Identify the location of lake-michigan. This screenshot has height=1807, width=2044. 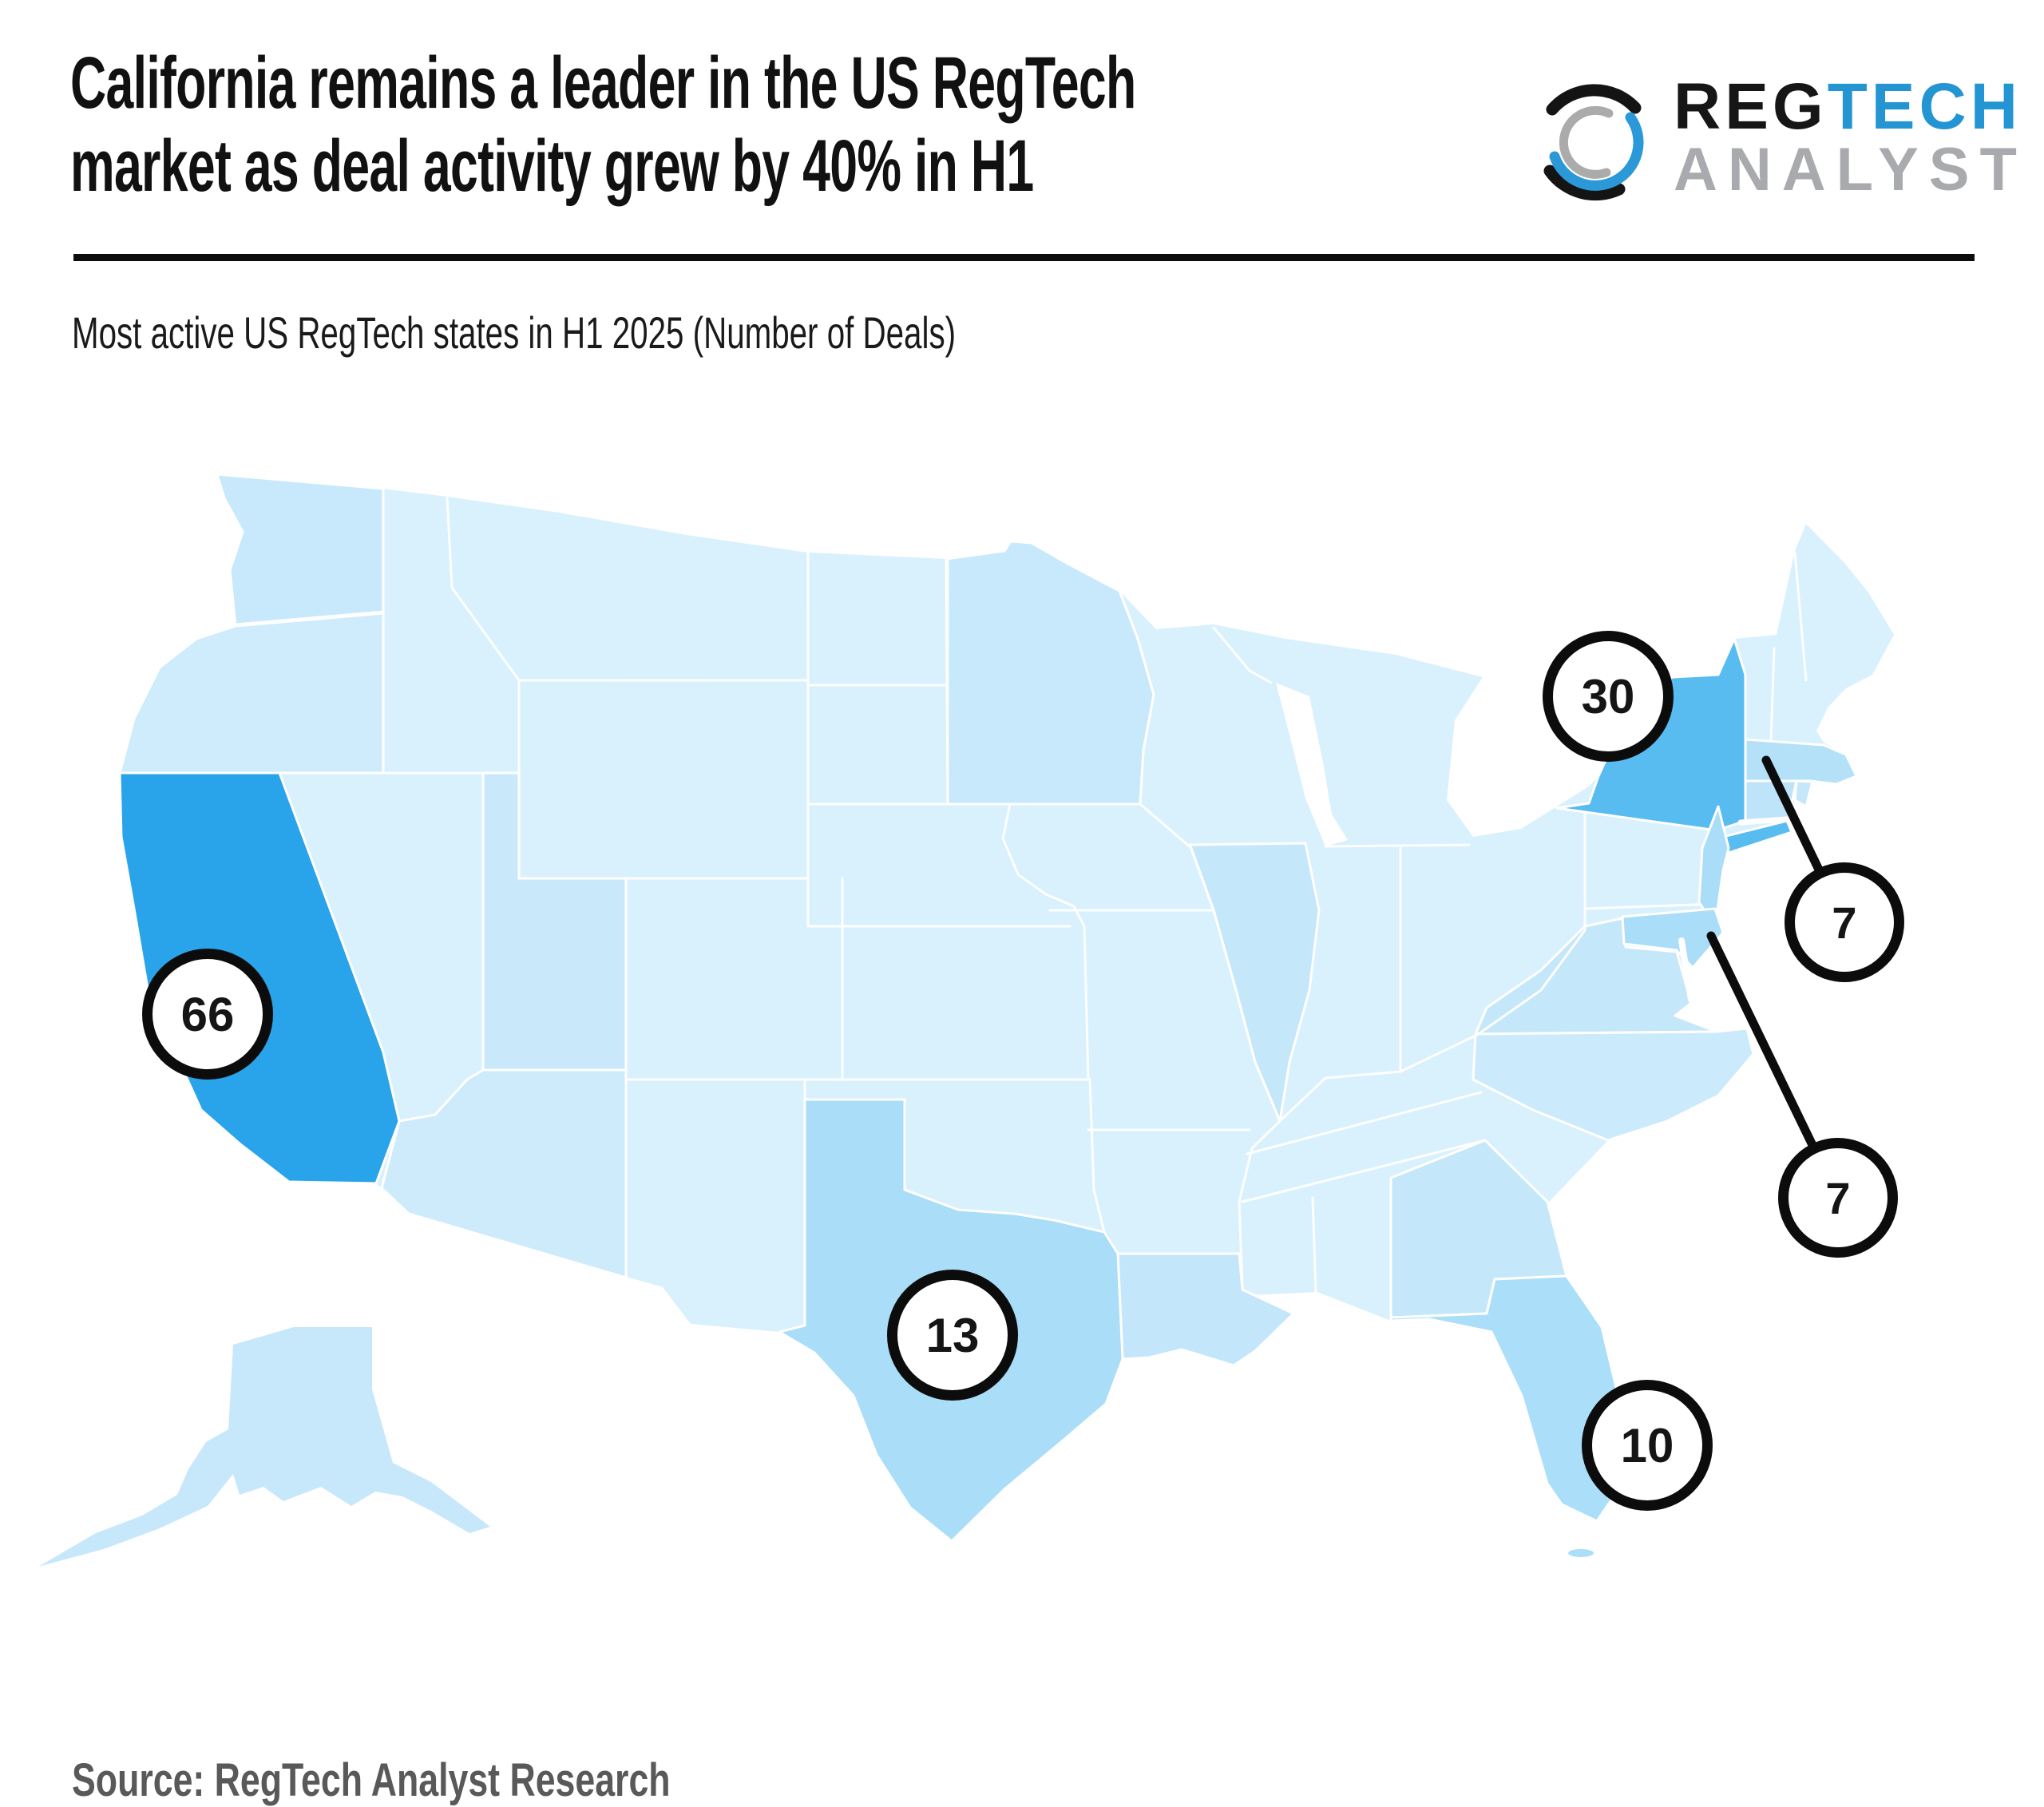
(1312, 764).